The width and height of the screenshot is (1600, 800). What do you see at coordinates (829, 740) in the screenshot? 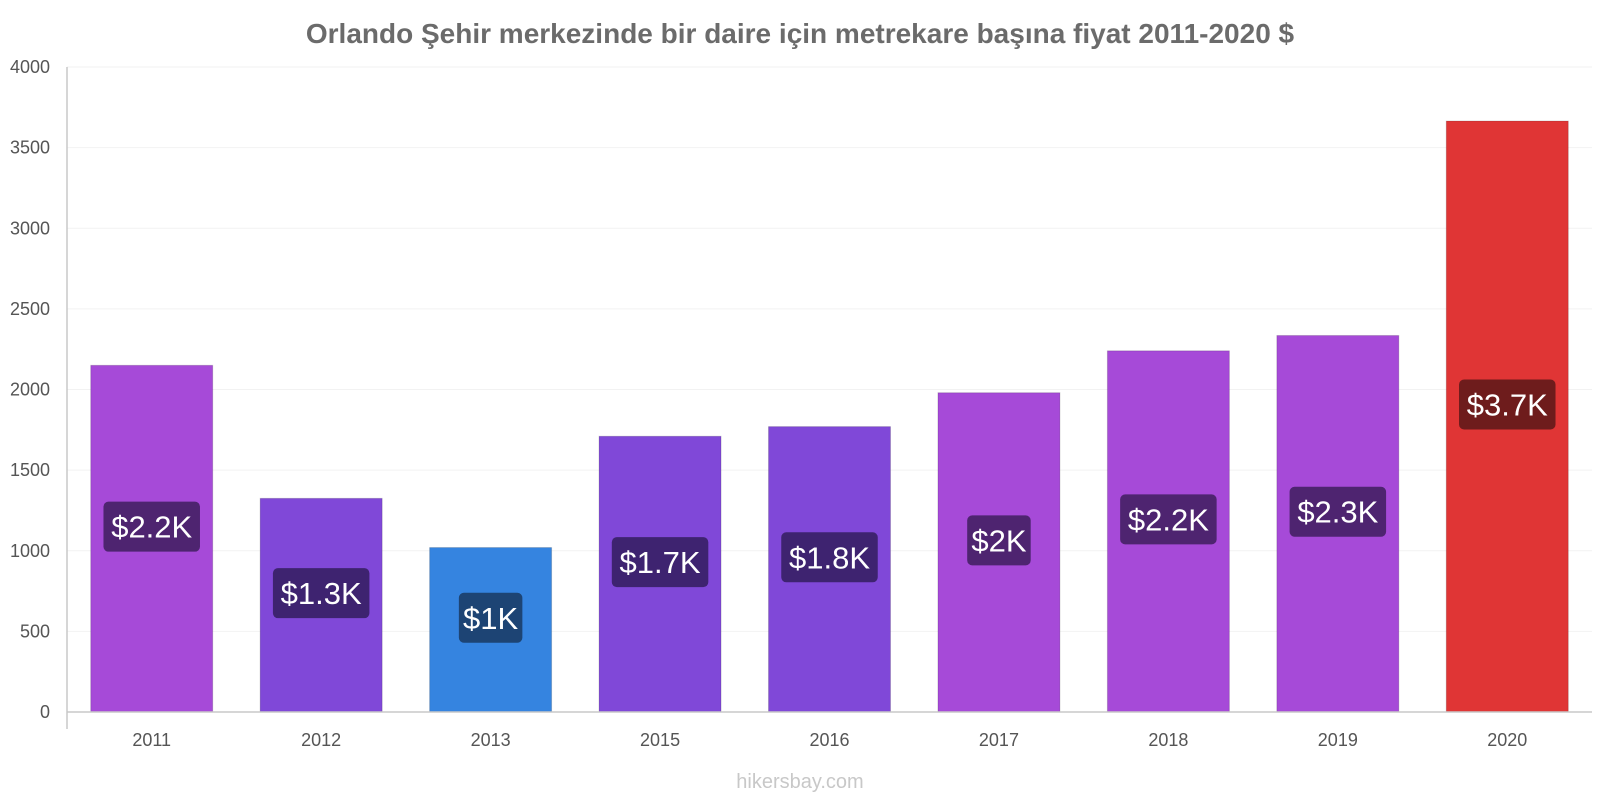
I see `x-tick-label: 2016` at bounding box center [829, 740].